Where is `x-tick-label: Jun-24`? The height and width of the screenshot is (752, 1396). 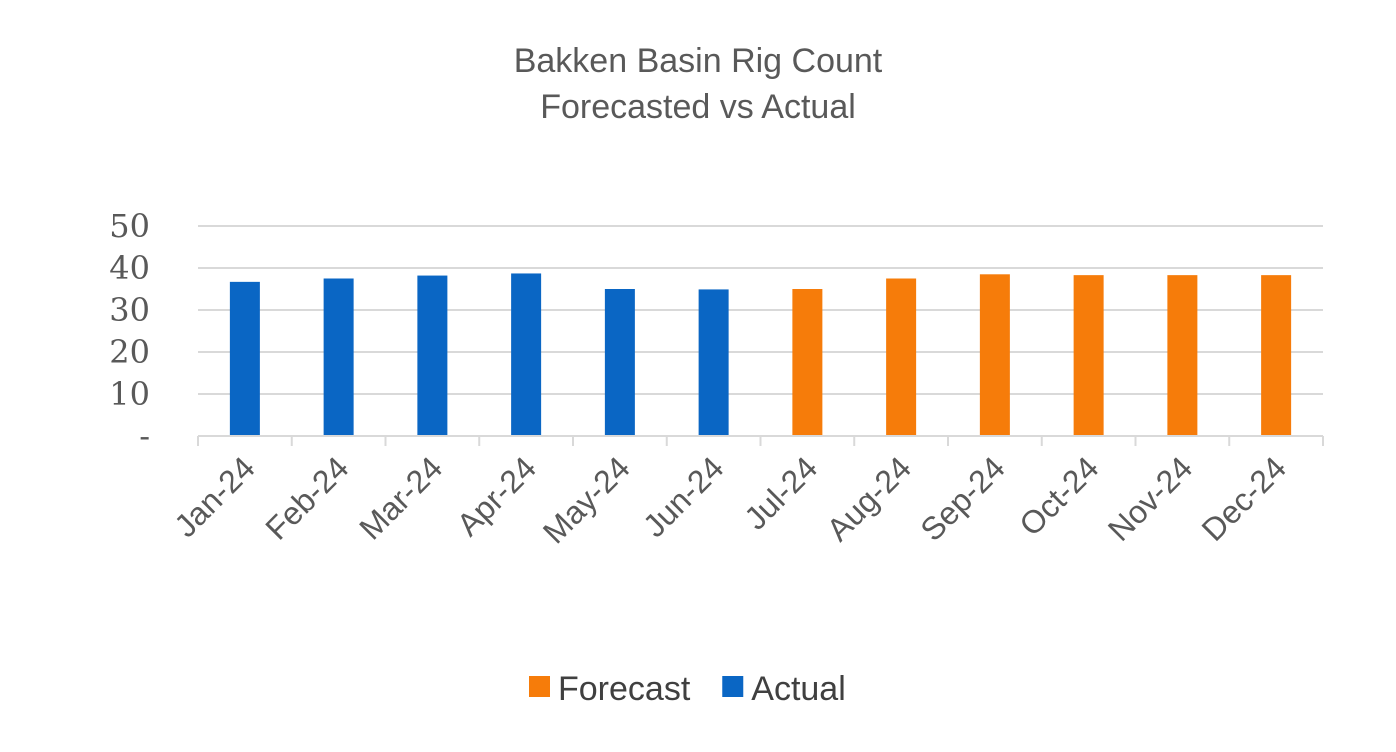 x-tick-label: Jun-24 is located at coordinates (683, 496).